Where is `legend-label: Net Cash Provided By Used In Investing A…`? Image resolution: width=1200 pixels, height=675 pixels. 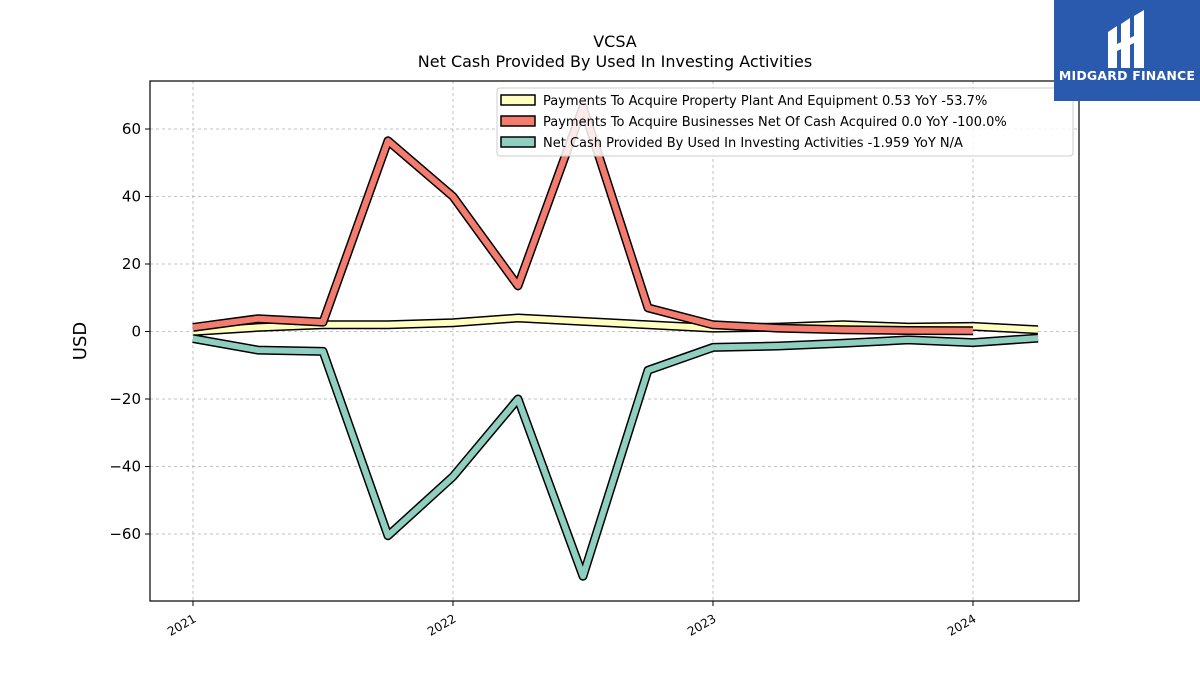
legend-label: Net Cash Provided By Used In Investing A… is located at coordinates (753, 143).